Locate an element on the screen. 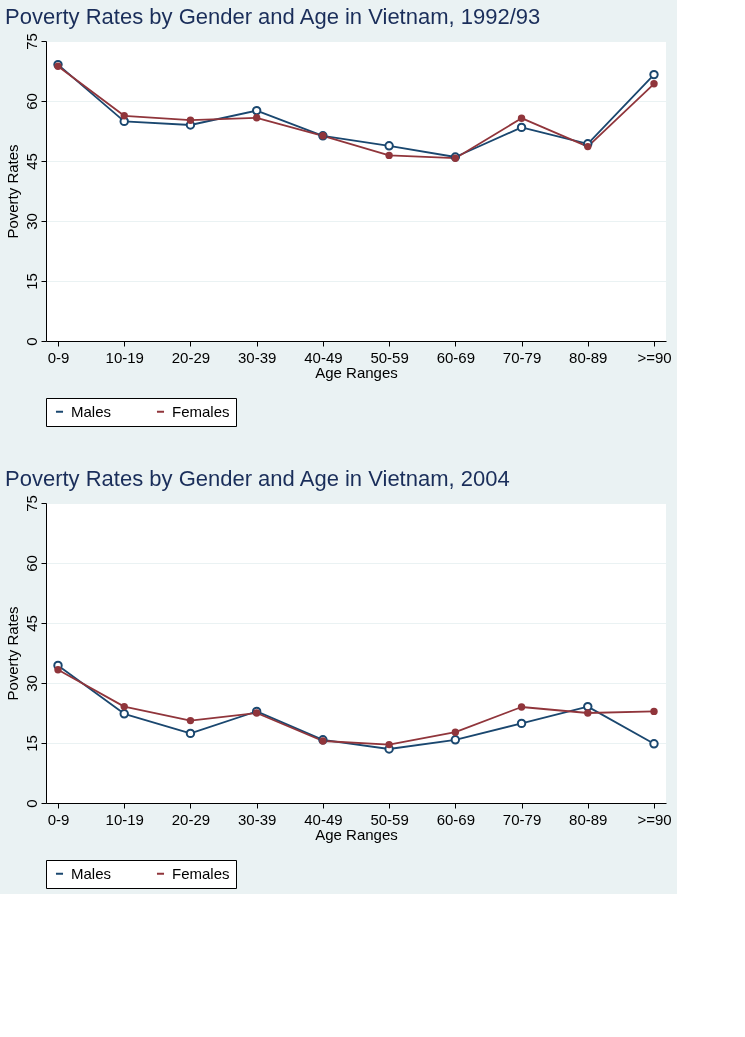  chart-title: Poverty Rates by Gender and Age in Vietnam, 1992/93 is located at coordinates (273, 16).